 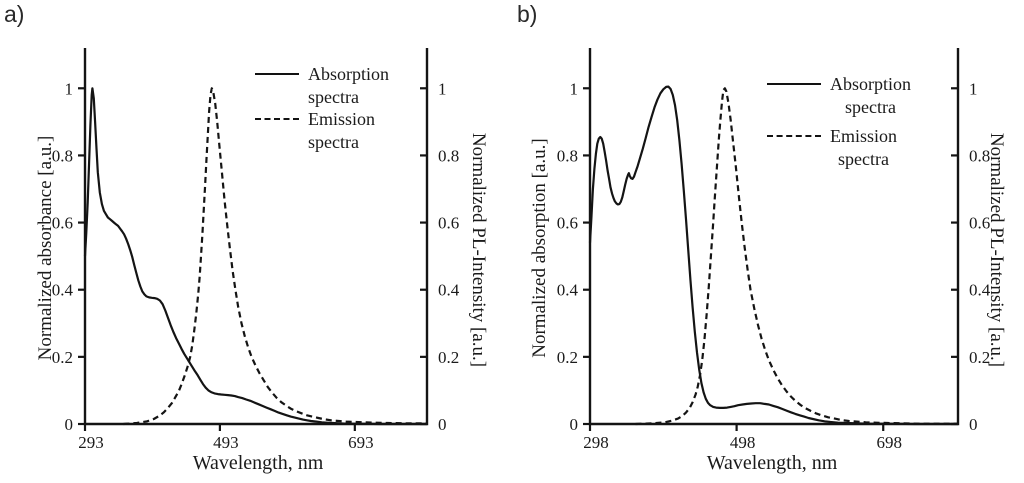 I want to click on x-tick-label: 693, so click(x=361, y=442).